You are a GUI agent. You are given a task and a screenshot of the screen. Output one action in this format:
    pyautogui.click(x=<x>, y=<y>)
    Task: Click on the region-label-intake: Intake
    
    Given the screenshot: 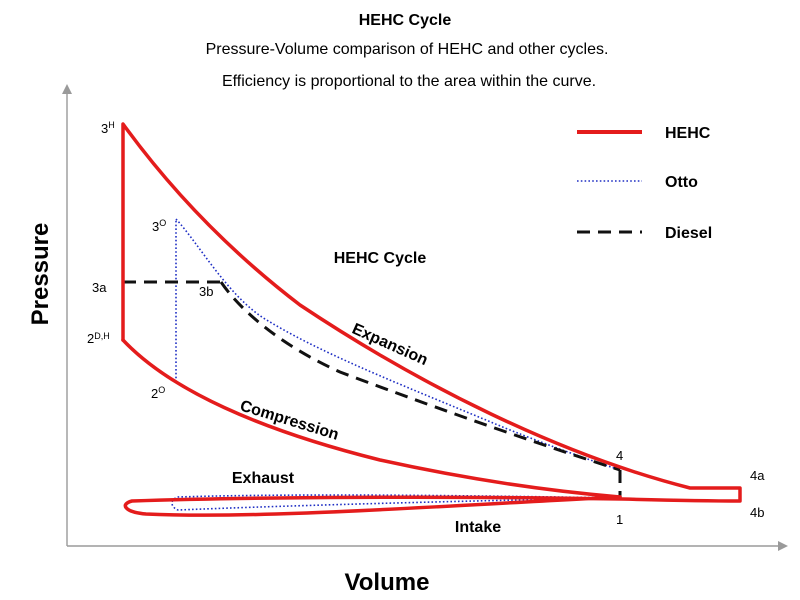 What is the action you would take?
    pyautogui.click(x=478, y=527)
    